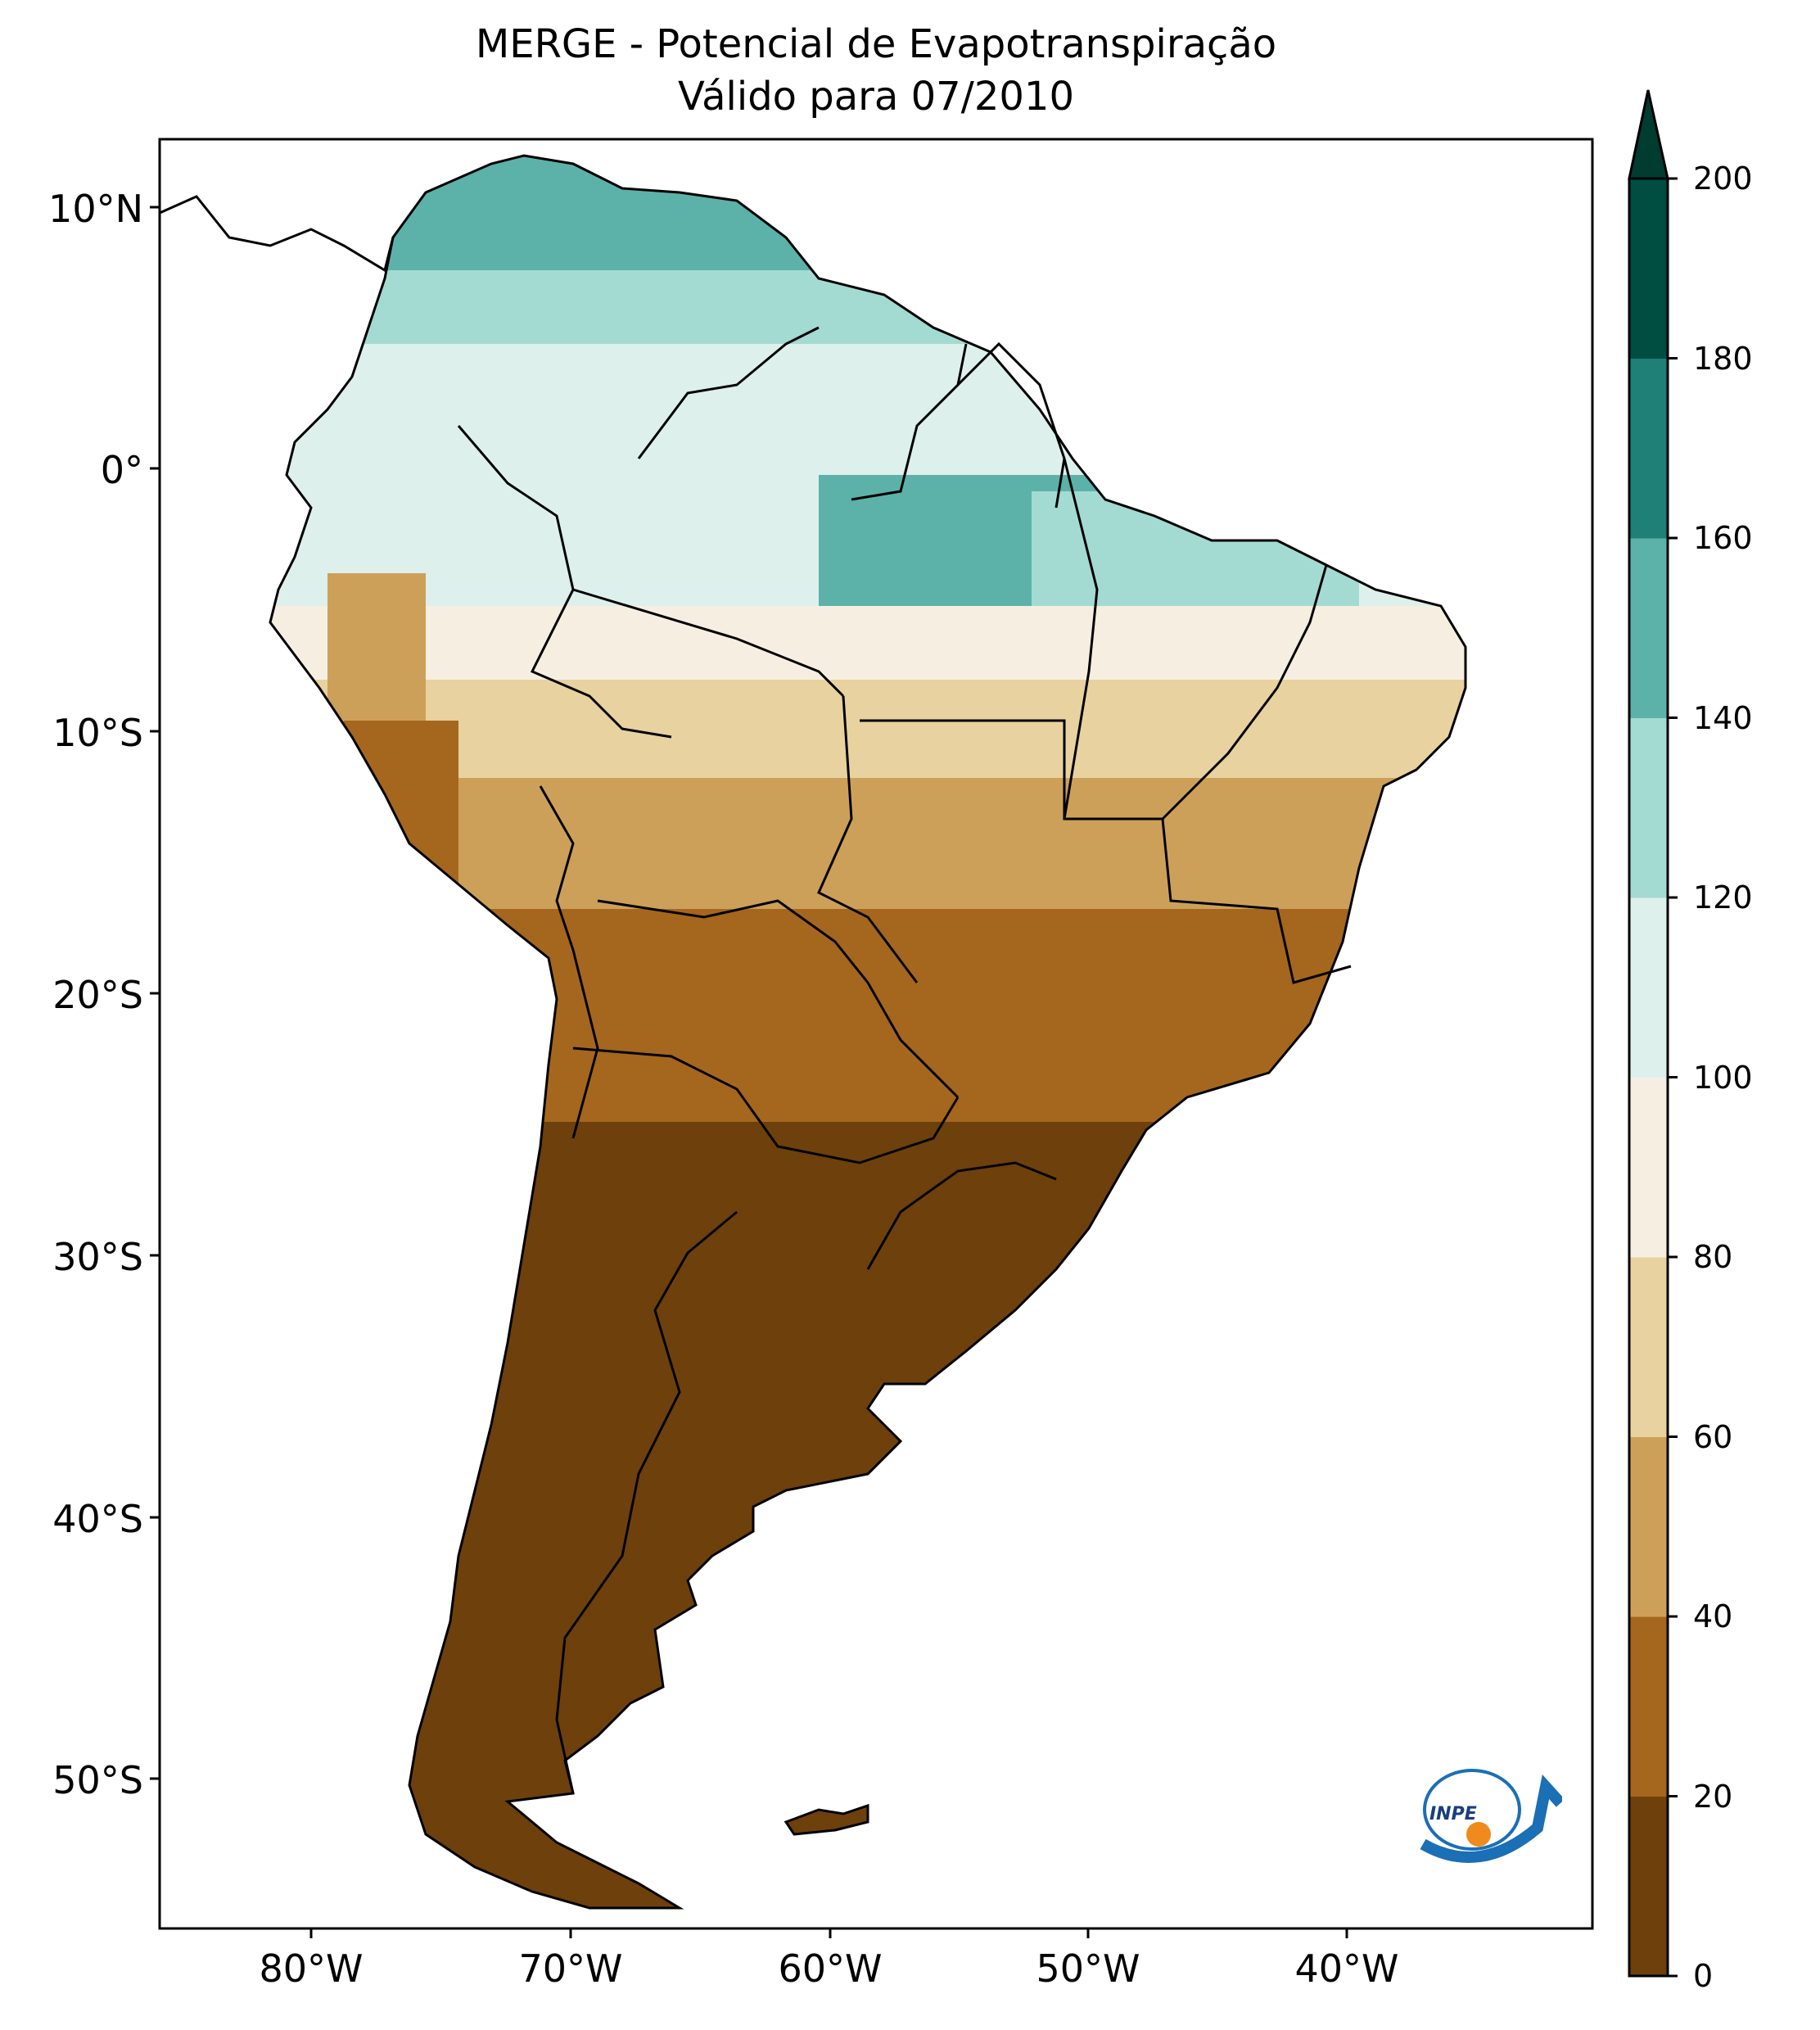  I want to click on central-america-outline, so click(277, 234).